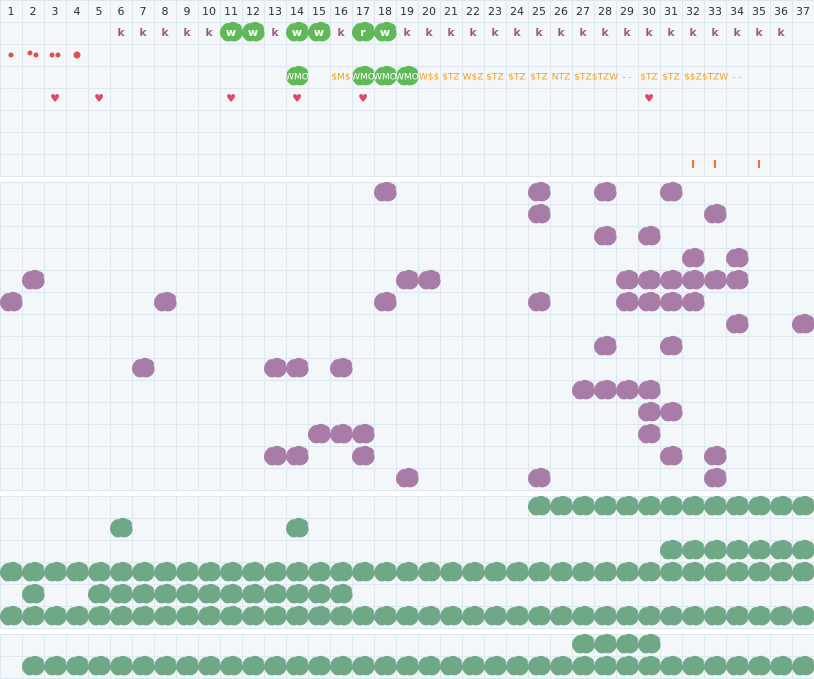  Describe the element at coordinates (473, 11) in the screenshot. I see `column-number: 22` at that location.